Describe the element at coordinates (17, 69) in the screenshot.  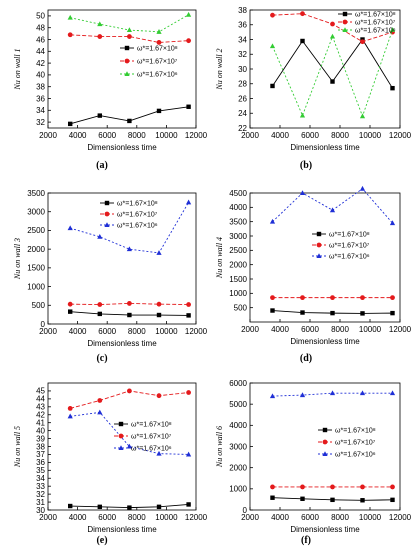
I see `y-axis-label: Nu on wall 1` at that location.